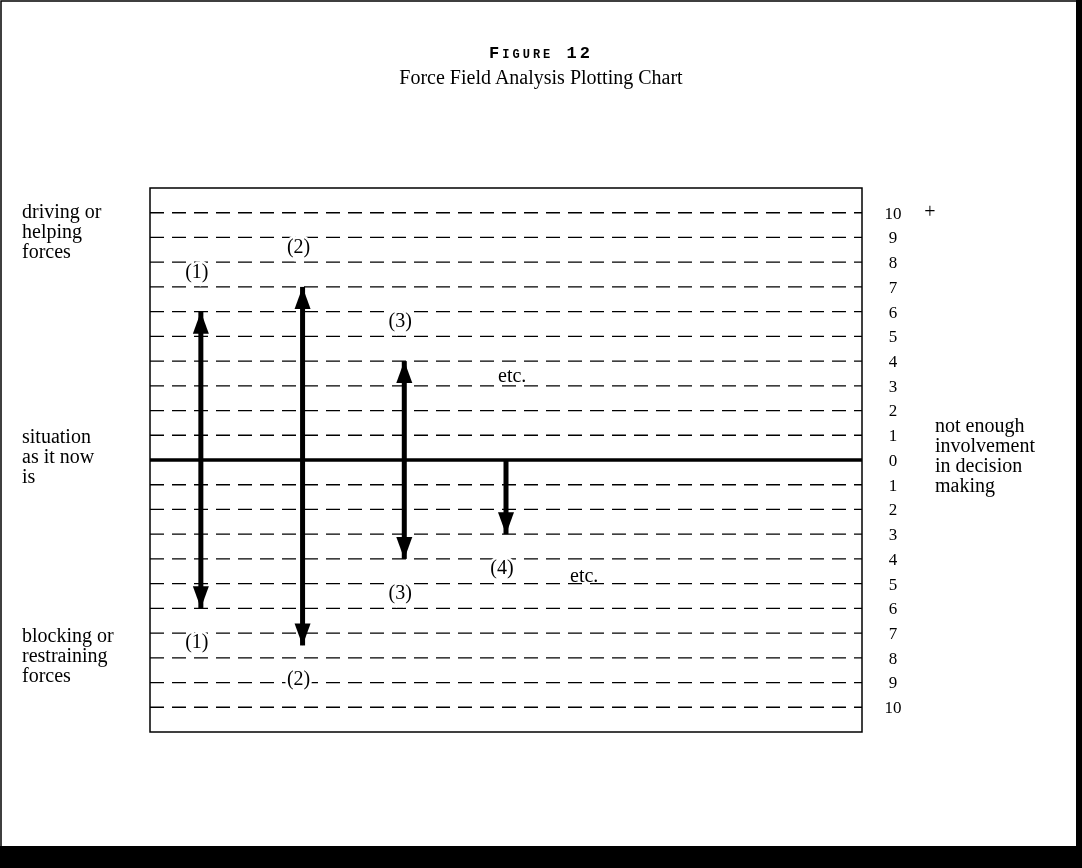  What do you see at coordinates (985, 455) in the screenshot?
I see `text: not enough involvement in decision making` at bounding box center [985, 455].